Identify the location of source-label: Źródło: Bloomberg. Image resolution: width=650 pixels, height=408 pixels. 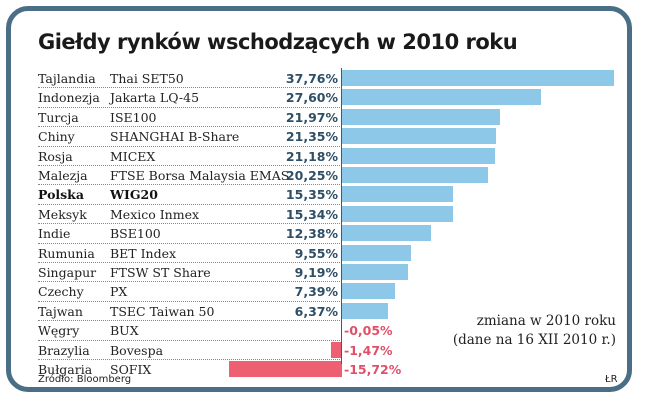
(85, 379).